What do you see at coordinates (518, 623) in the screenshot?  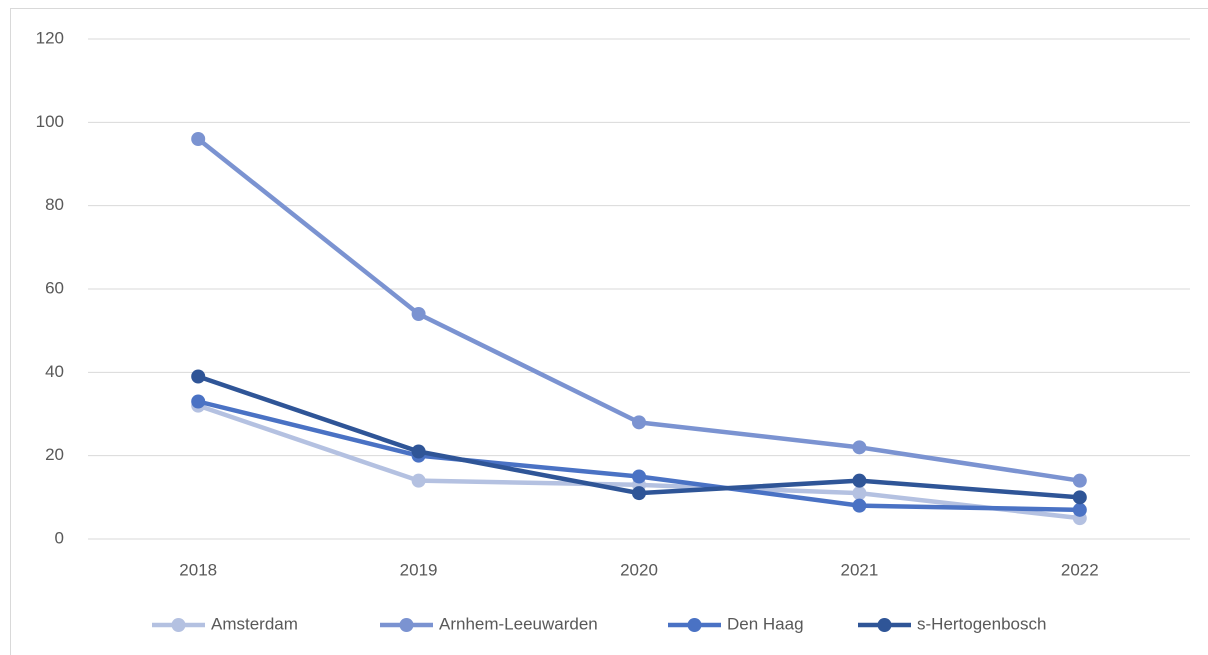 I see `legend-label: Arnhem-Leeuwarden` at bounding box center [518, 623].